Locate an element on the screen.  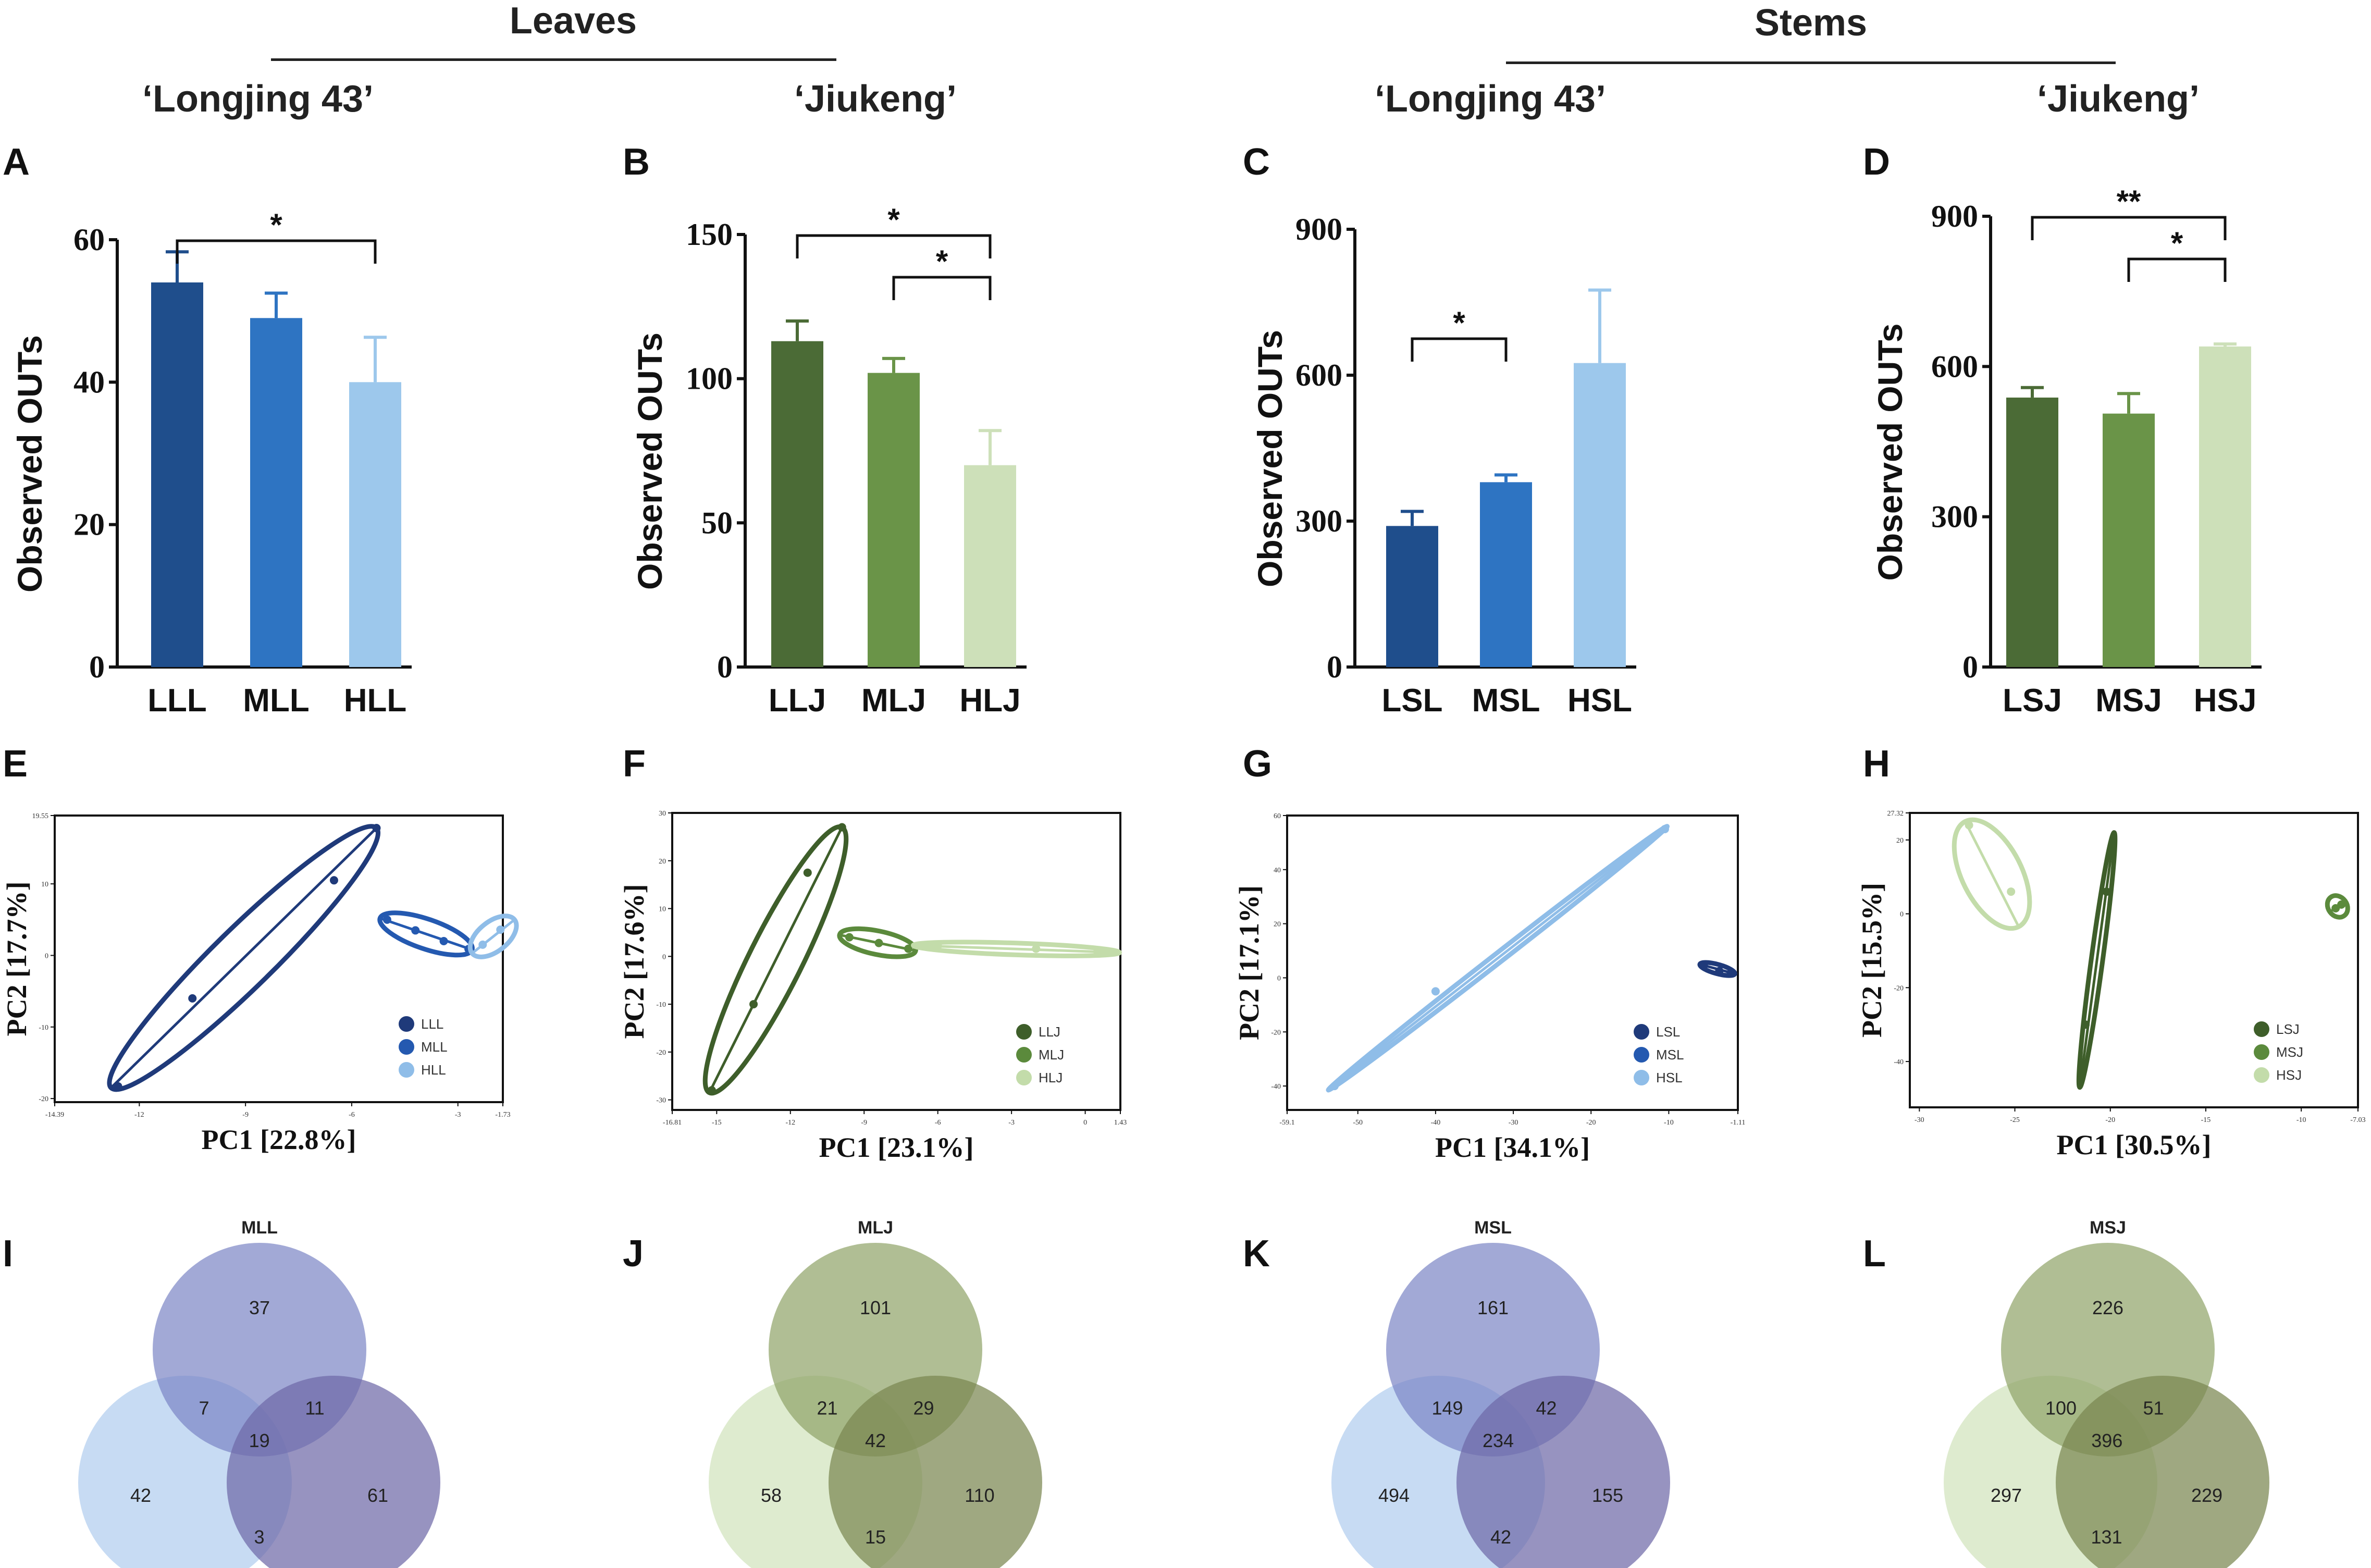
data-point-mll is located at coordinates (416, 930).